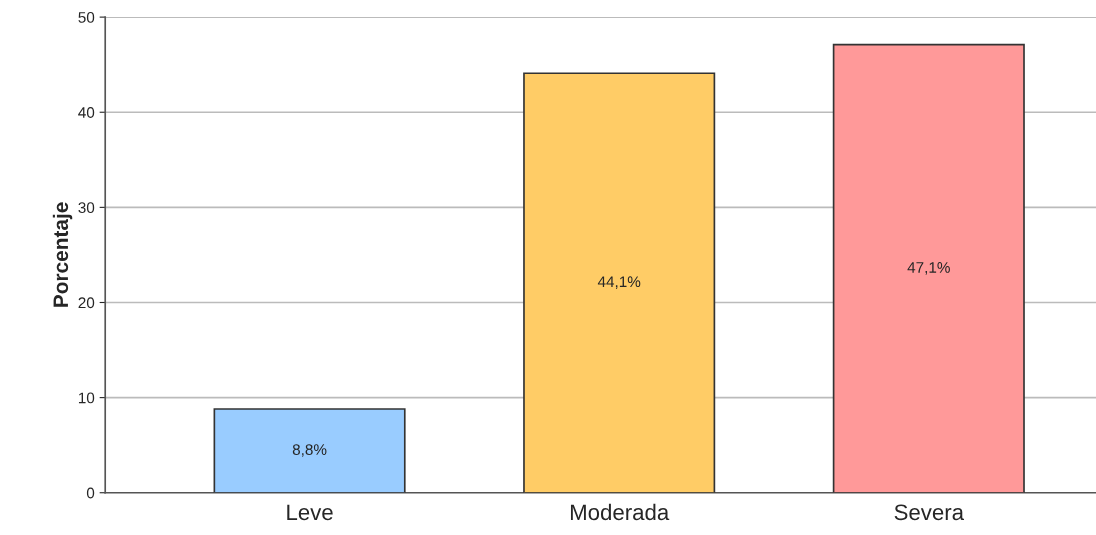  Describe the element at coordinates (86, 208) in the screenshot. I see `y-tick-label: 30` at that location.